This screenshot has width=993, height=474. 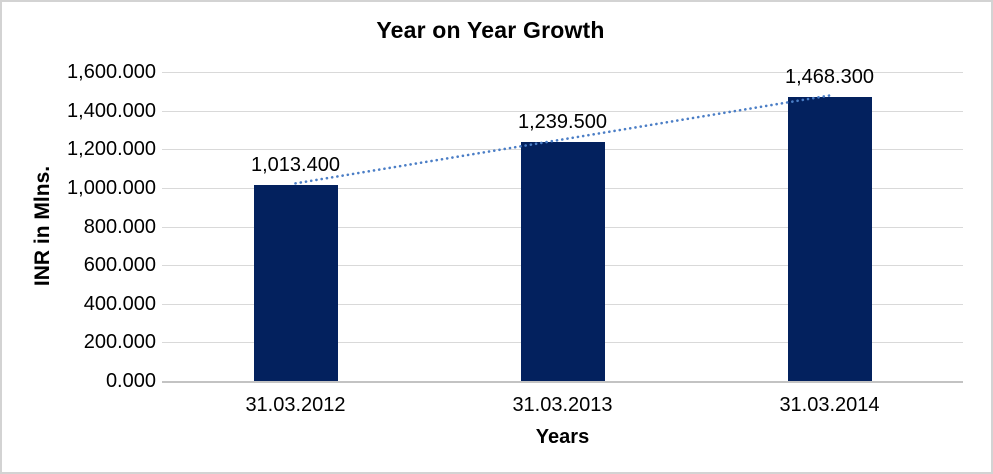 What do you see at coordinates (111, 110) in the screenshot?
I see `y-tick-label: 1,400.000` at bounding box center [111, 110].